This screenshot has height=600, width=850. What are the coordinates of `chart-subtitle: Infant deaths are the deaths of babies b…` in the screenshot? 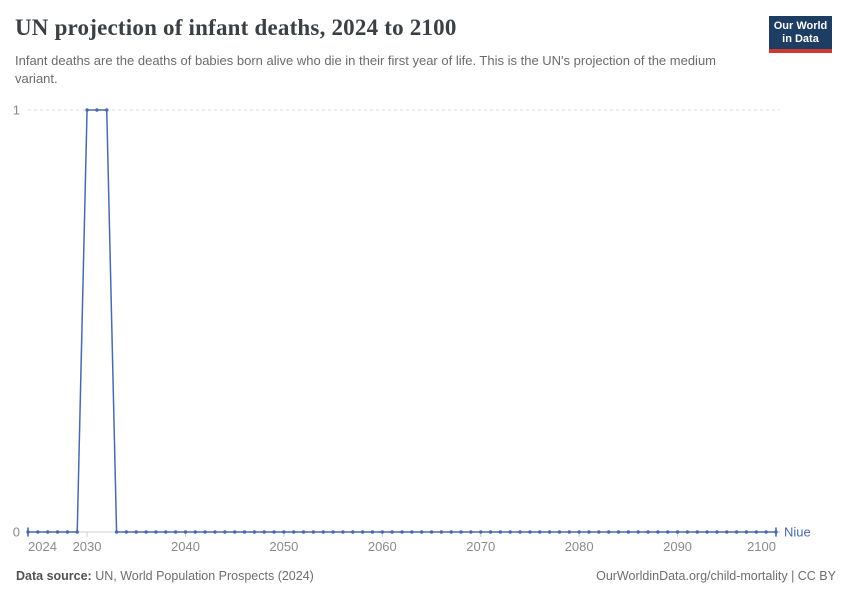 It's located at (366, 69).